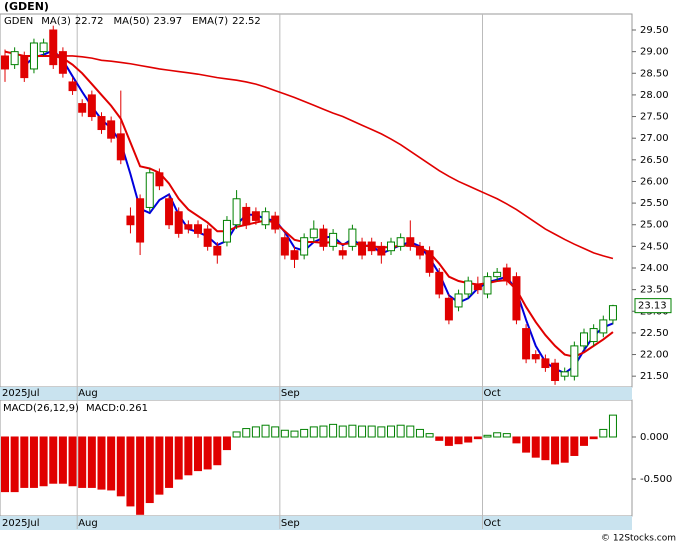 The height and width of the screenshot is (546, 680). I want to click on y-tick-label: 21.50, so click(654, 376).